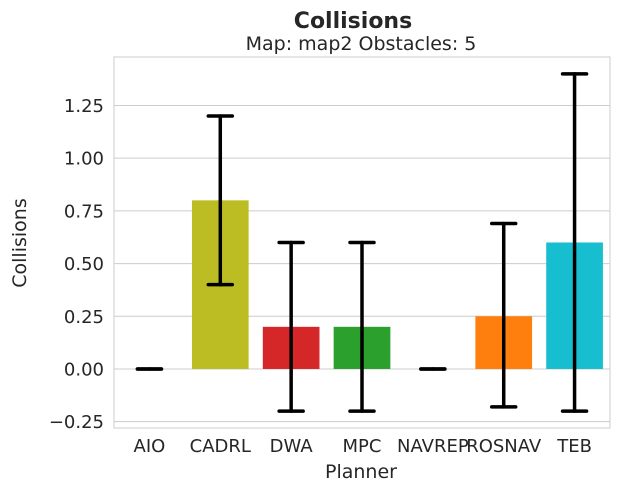 The image size is (619, 492). Describe the element at coordinates (84, 369) in the screenshot. I see `y-tick-label: 0.00` at that location.